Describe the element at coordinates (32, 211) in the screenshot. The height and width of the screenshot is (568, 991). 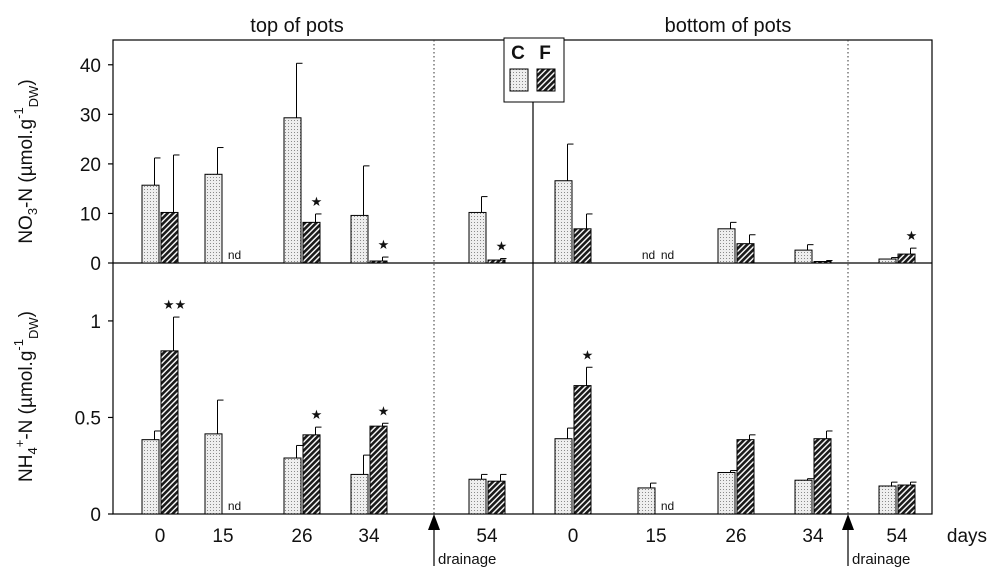
I see `ylabel-sub: 3` at that location.